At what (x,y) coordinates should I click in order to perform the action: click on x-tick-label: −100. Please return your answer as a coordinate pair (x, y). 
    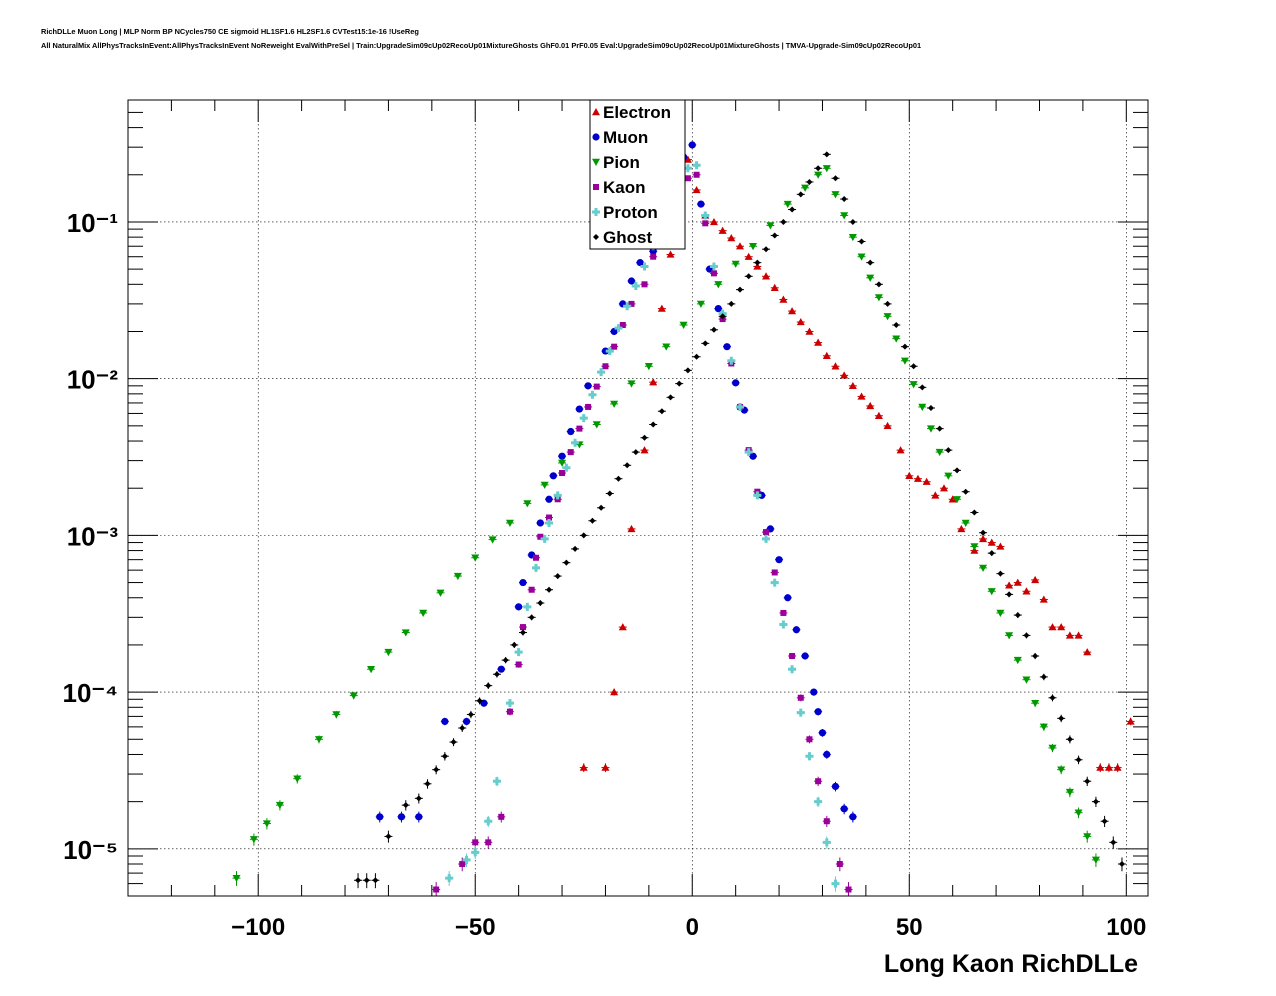
    Looking at the image, I should click on (258, 927).